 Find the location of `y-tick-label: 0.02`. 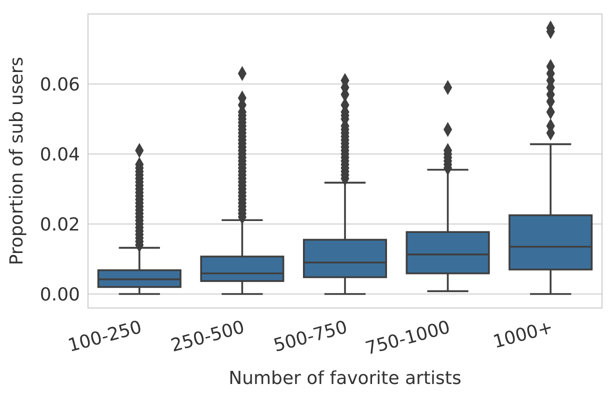

y-tick-label: 0.02 is located at coordinates (60, 225).